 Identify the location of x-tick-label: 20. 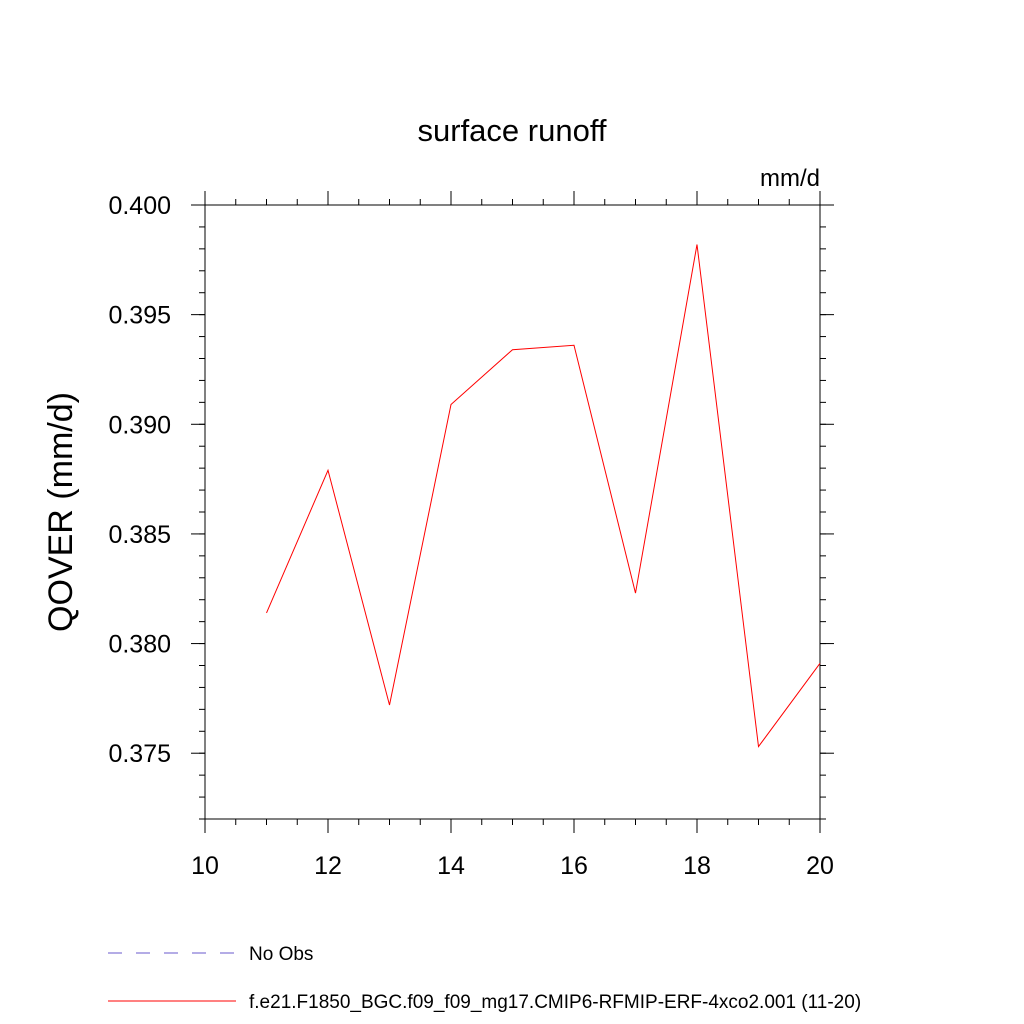
(820, 866).